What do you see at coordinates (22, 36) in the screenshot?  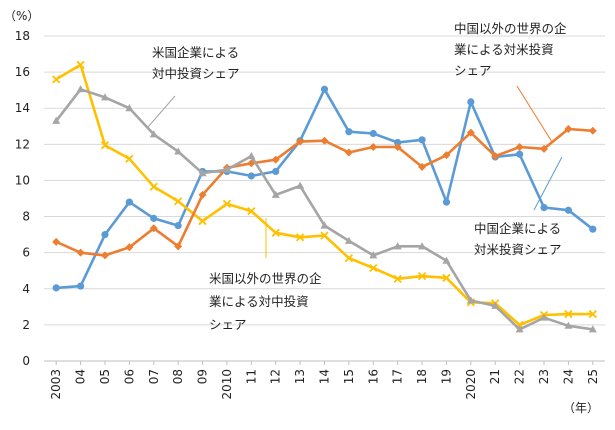 I see `y-tick-label: 18` at bounding box center [22, 36].